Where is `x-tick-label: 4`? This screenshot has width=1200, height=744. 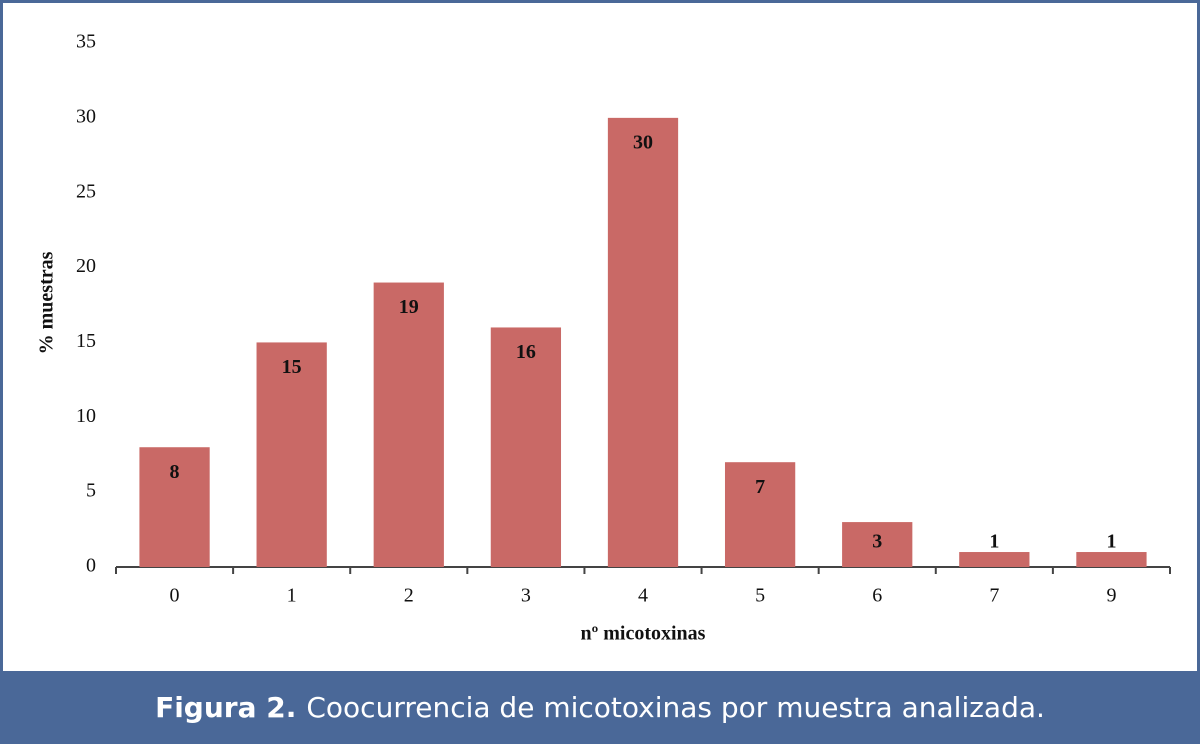
x-tick-label: 4 is located at coordinates (643, 596).